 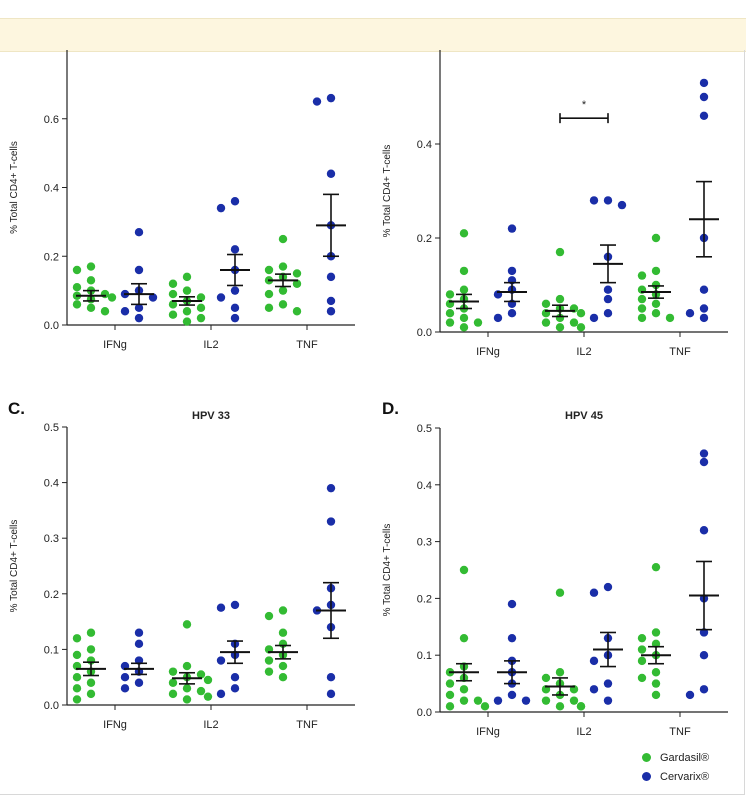 What do you see at coordinates (51, 650) in the screenshot?
I see `y-tick-label: 0.1` at bounding box center [51, 650].